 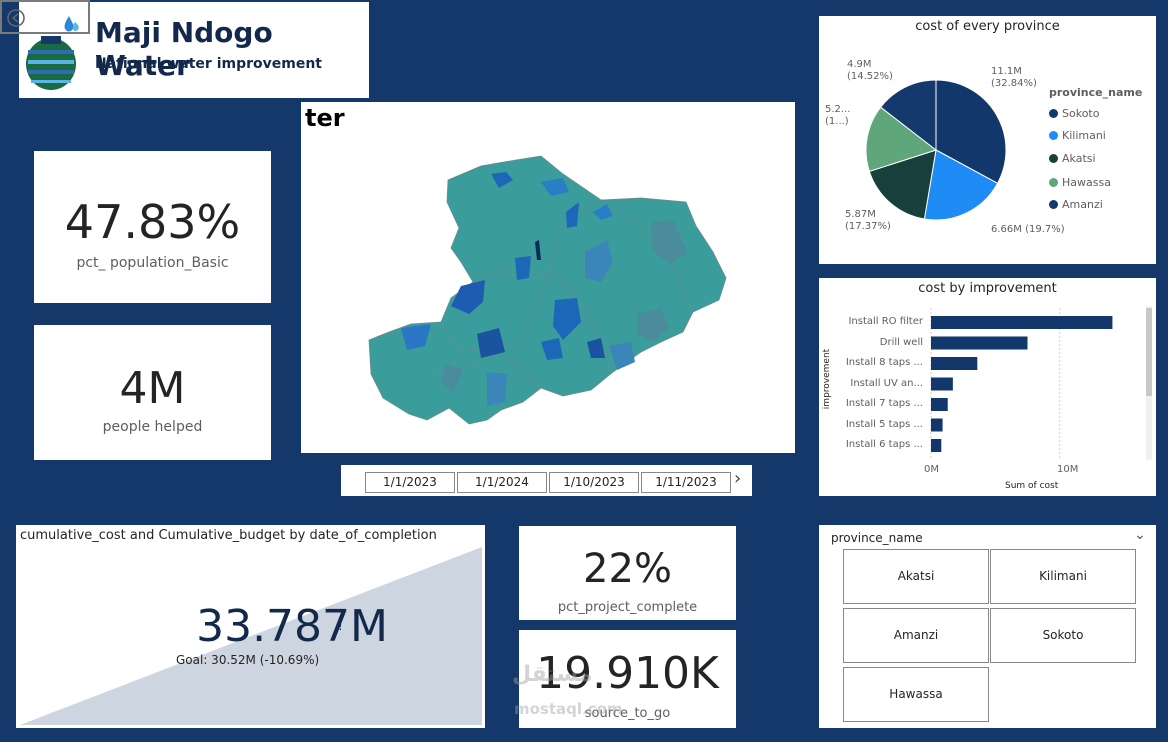 What do you see at coordinates (627, 713) in the screenshot?
I see `kpi-label: source_to_go` at bounding box center [627, 713].